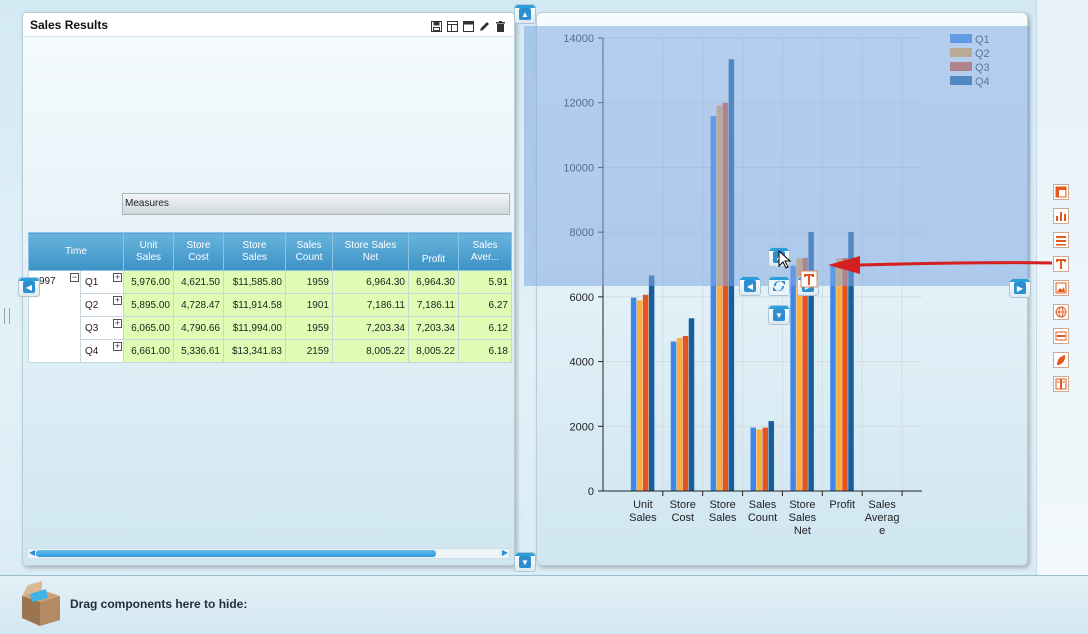 This screenshot has width=1088, height=634. What do you see at coordinates (484, 26) in the screenshot?
I see `edit-pencil-icon` at bounding box center [484, 26].